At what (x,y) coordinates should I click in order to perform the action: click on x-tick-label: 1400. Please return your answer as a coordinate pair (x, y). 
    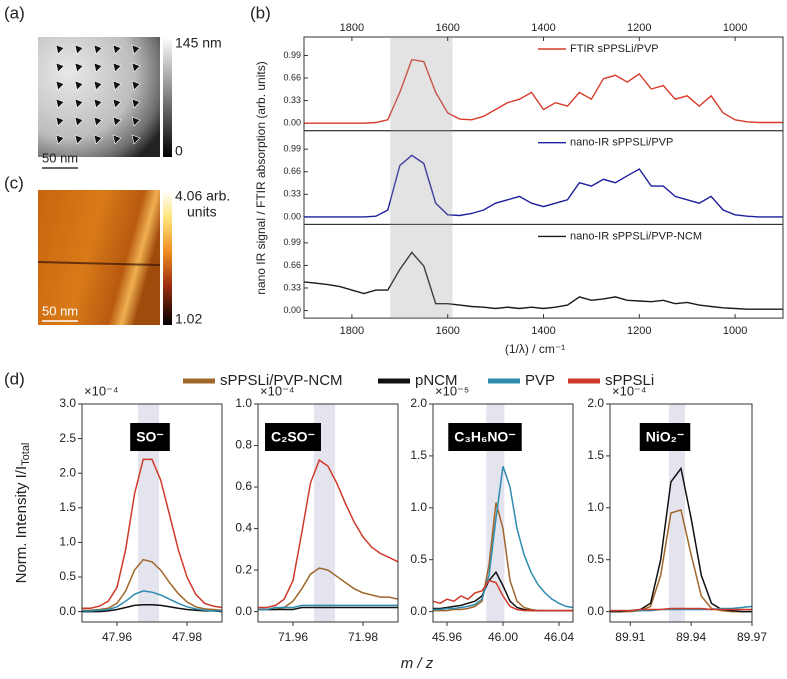
    Looking at the image, I should click on (543, 331).